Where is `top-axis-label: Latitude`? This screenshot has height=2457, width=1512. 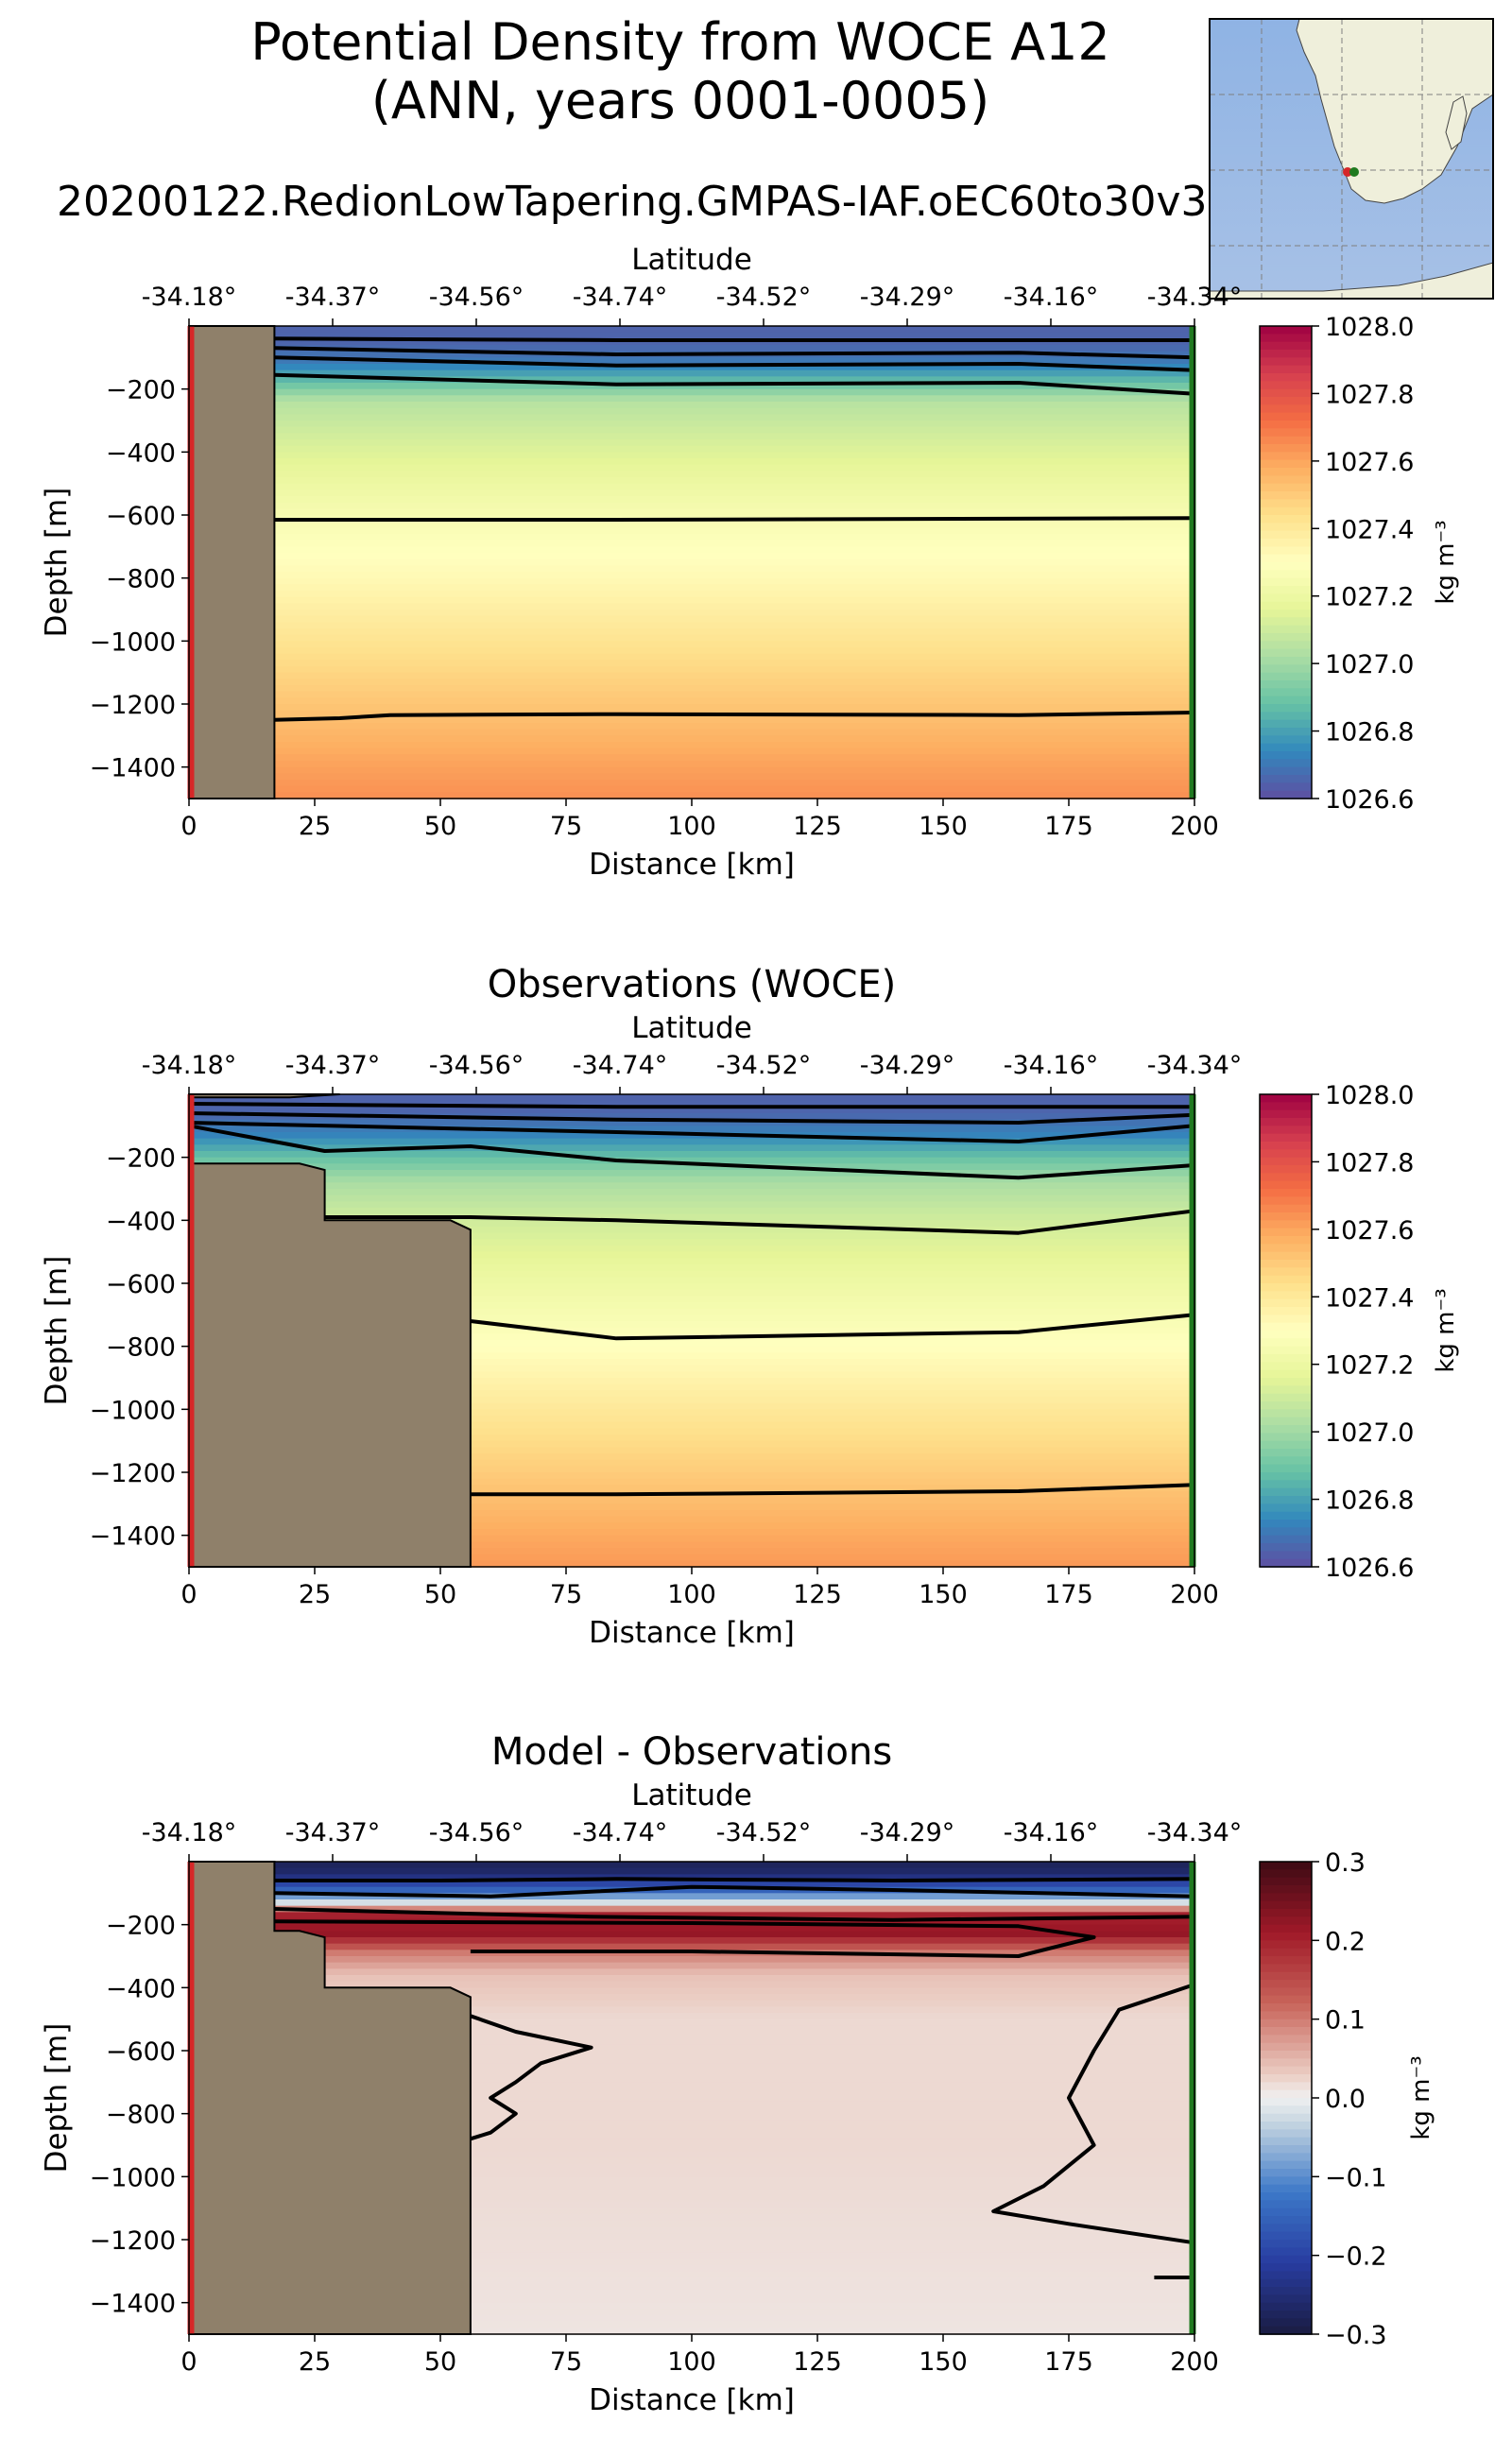 top-axis-label: Latitude is located at coordinates (691, 1795).